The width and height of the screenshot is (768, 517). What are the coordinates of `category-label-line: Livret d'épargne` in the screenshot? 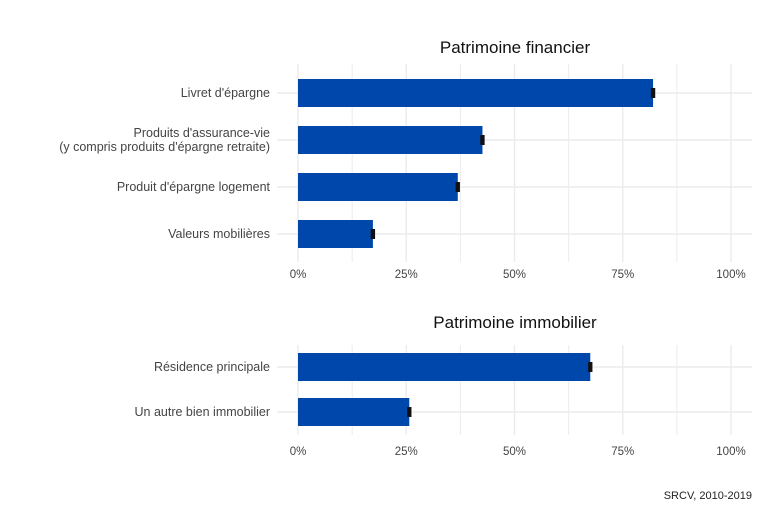 It's located at (225, 93).